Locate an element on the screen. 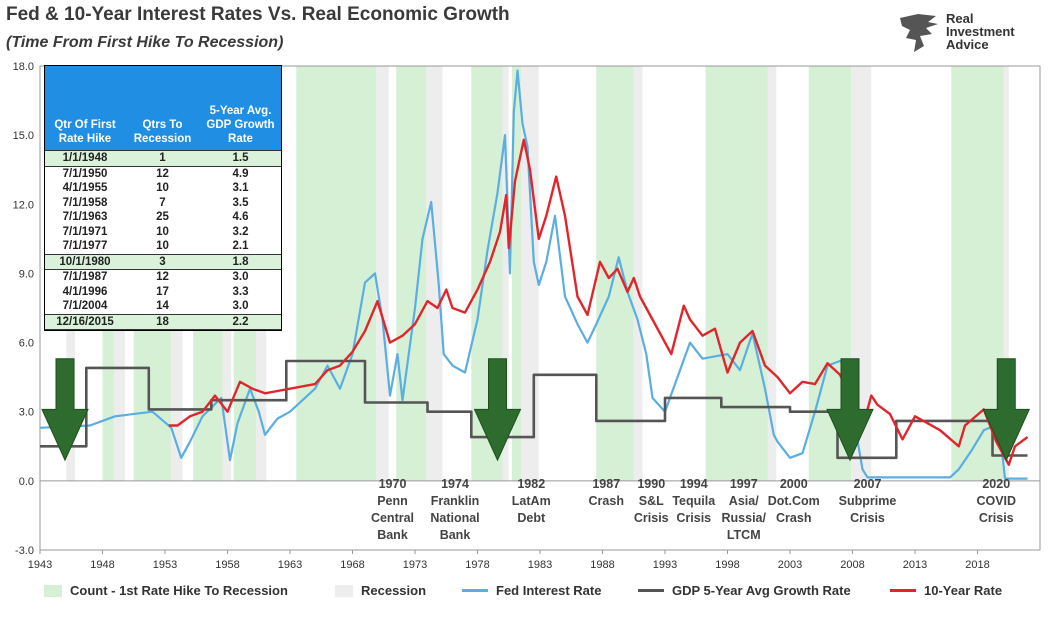  x-tick-label: 1993 is located at coordinates (665, 565).